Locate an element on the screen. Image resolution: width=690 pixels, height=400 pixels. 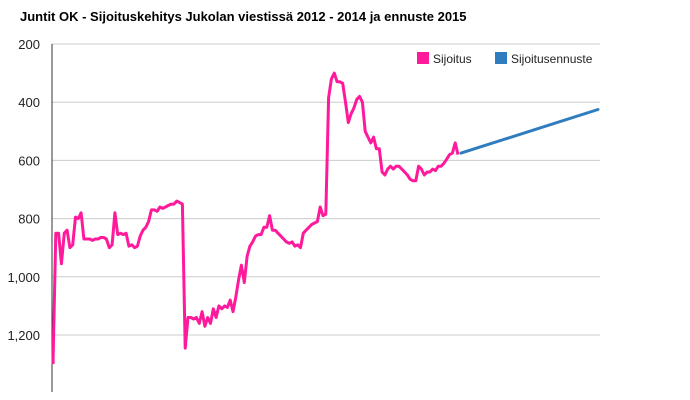
legend-label: Sijoitusennuste is located at coordinates (552, 59).